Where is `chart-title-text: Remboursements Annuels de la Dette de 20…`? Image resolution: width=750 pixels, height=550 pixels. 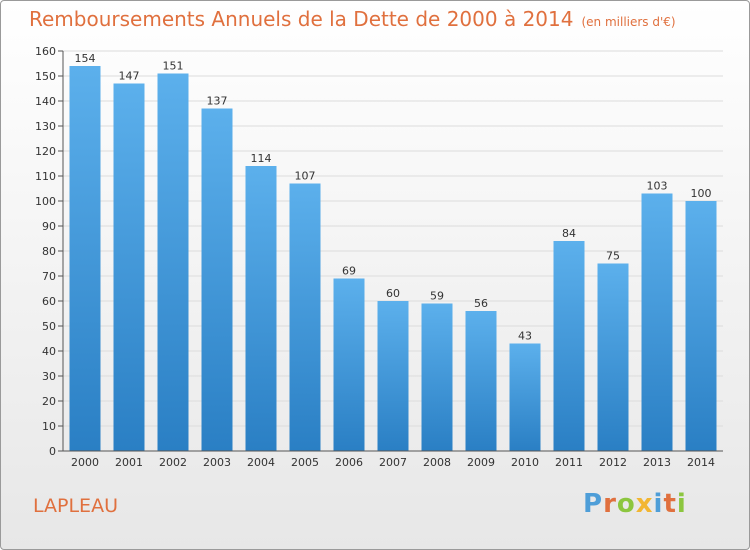
chart-title-text: Remboursements Annuels de la Dette de 20… is located at coordinates (301, 19).